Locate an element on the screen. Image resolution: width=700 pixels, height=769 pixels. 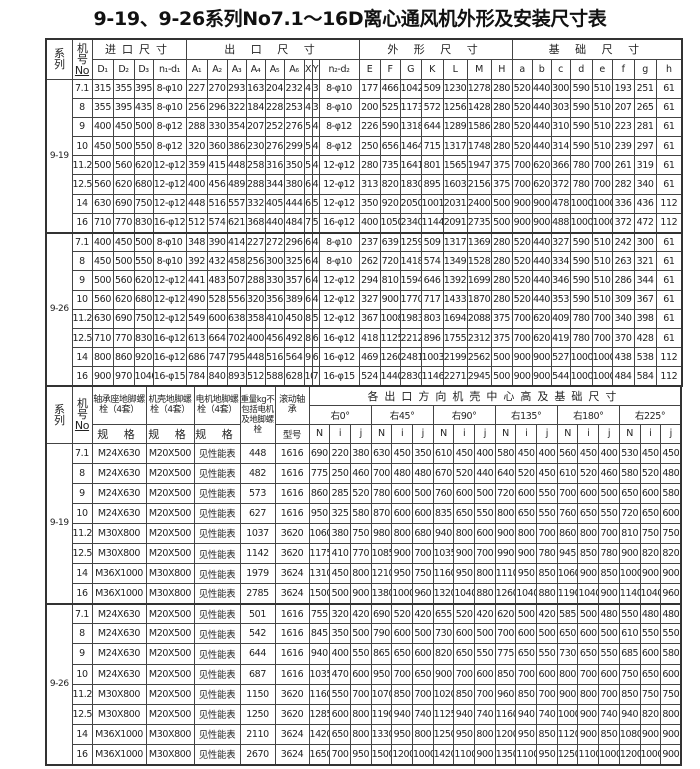
value-cell: 730 is located at coordinates (567, 654).